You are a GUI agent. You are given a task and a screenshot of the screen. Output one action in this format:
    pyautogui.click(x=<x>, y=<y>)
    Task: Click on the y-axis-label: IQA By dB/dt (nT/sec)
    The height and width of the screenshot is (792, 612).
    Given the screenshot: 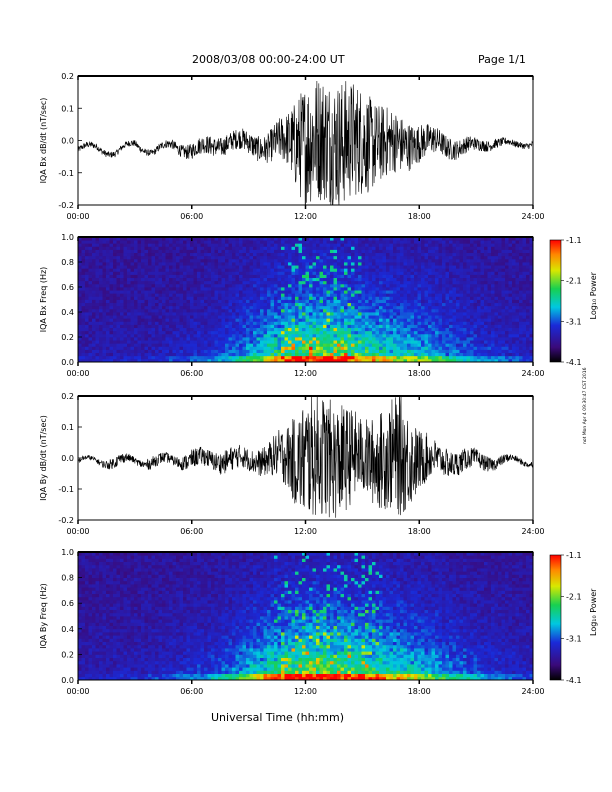 What is the action you would take?
    pyautogui.click(x=43, y=458)
    